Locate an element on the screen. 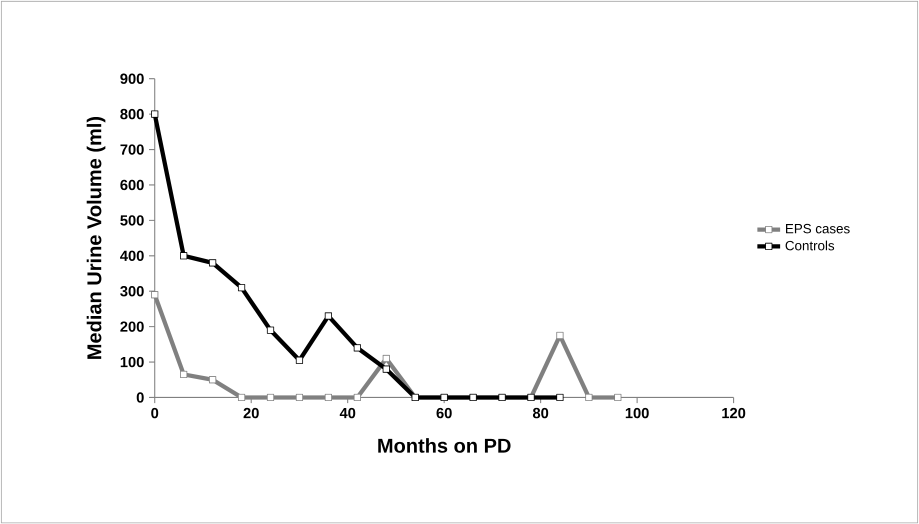 This screenshot has width=919, height=524. y-tick-label: 200 is located at coordinates (132, 326).